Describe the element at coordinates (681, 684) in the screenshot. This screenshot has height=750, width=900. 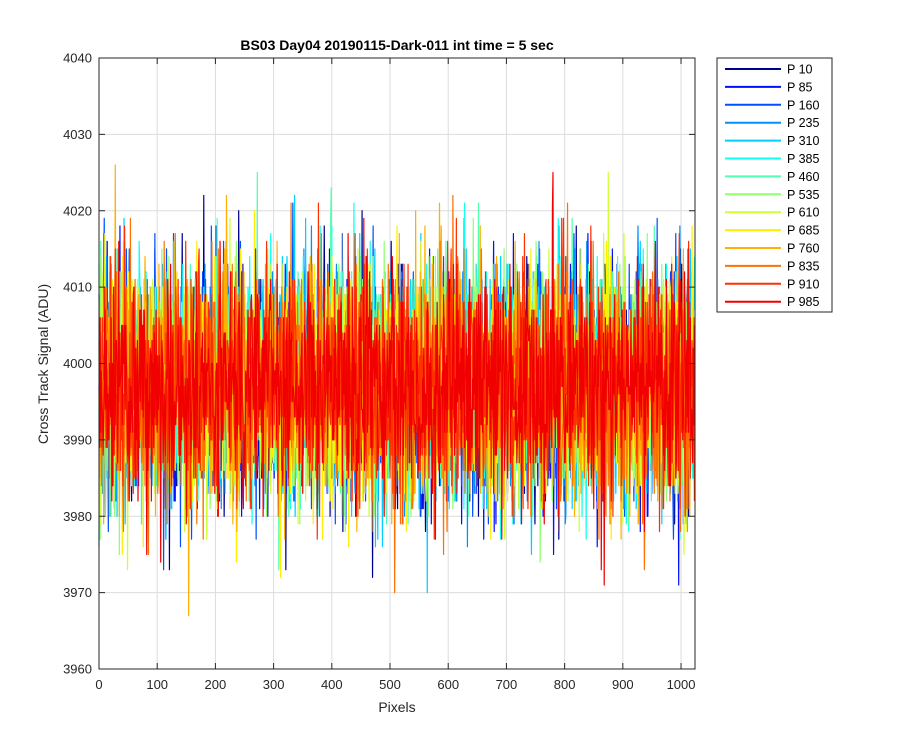
I see `x-tick-label: 1000` at that location.